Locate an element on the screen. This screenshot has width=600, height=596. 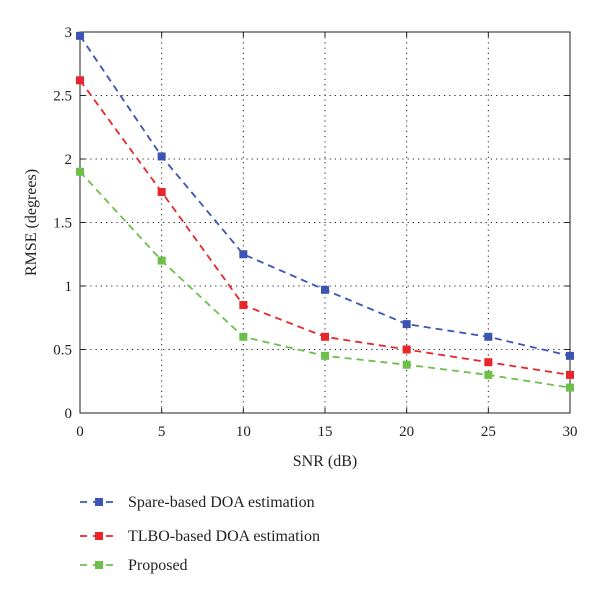
legend-item: Spare-based DOA estimation is located at coordinates (197, 502).